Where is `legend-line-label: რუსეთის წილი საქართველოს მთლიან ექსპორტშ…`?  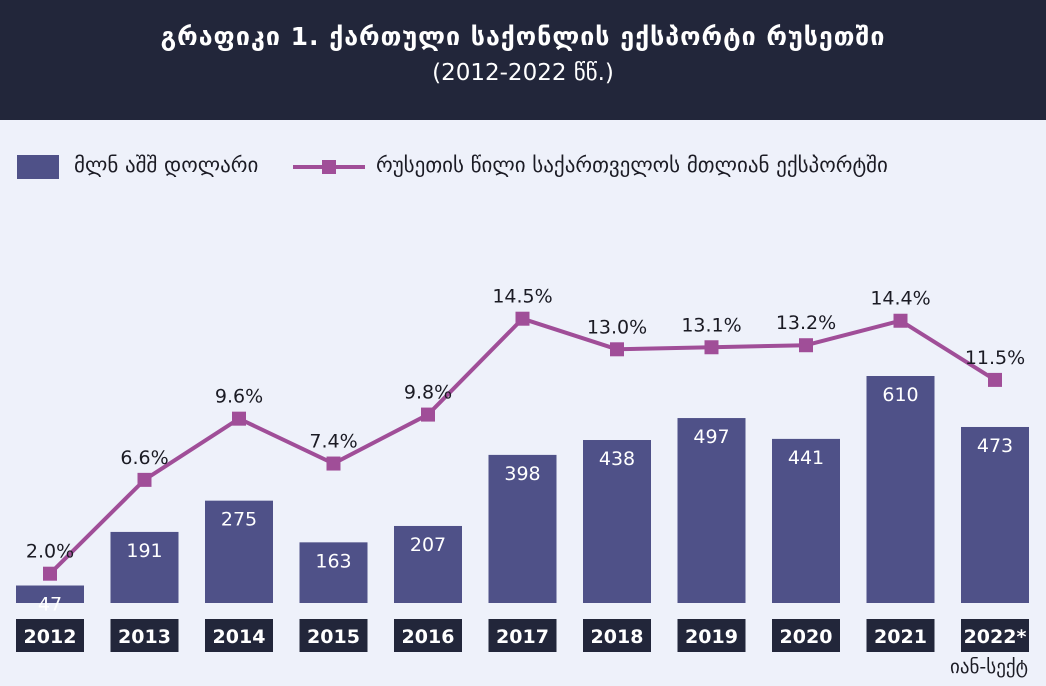 legend-line-label: რუსეთის წილი საქართველოს მთლიან ექსპორტშ… is located at coordinates (632, 165).